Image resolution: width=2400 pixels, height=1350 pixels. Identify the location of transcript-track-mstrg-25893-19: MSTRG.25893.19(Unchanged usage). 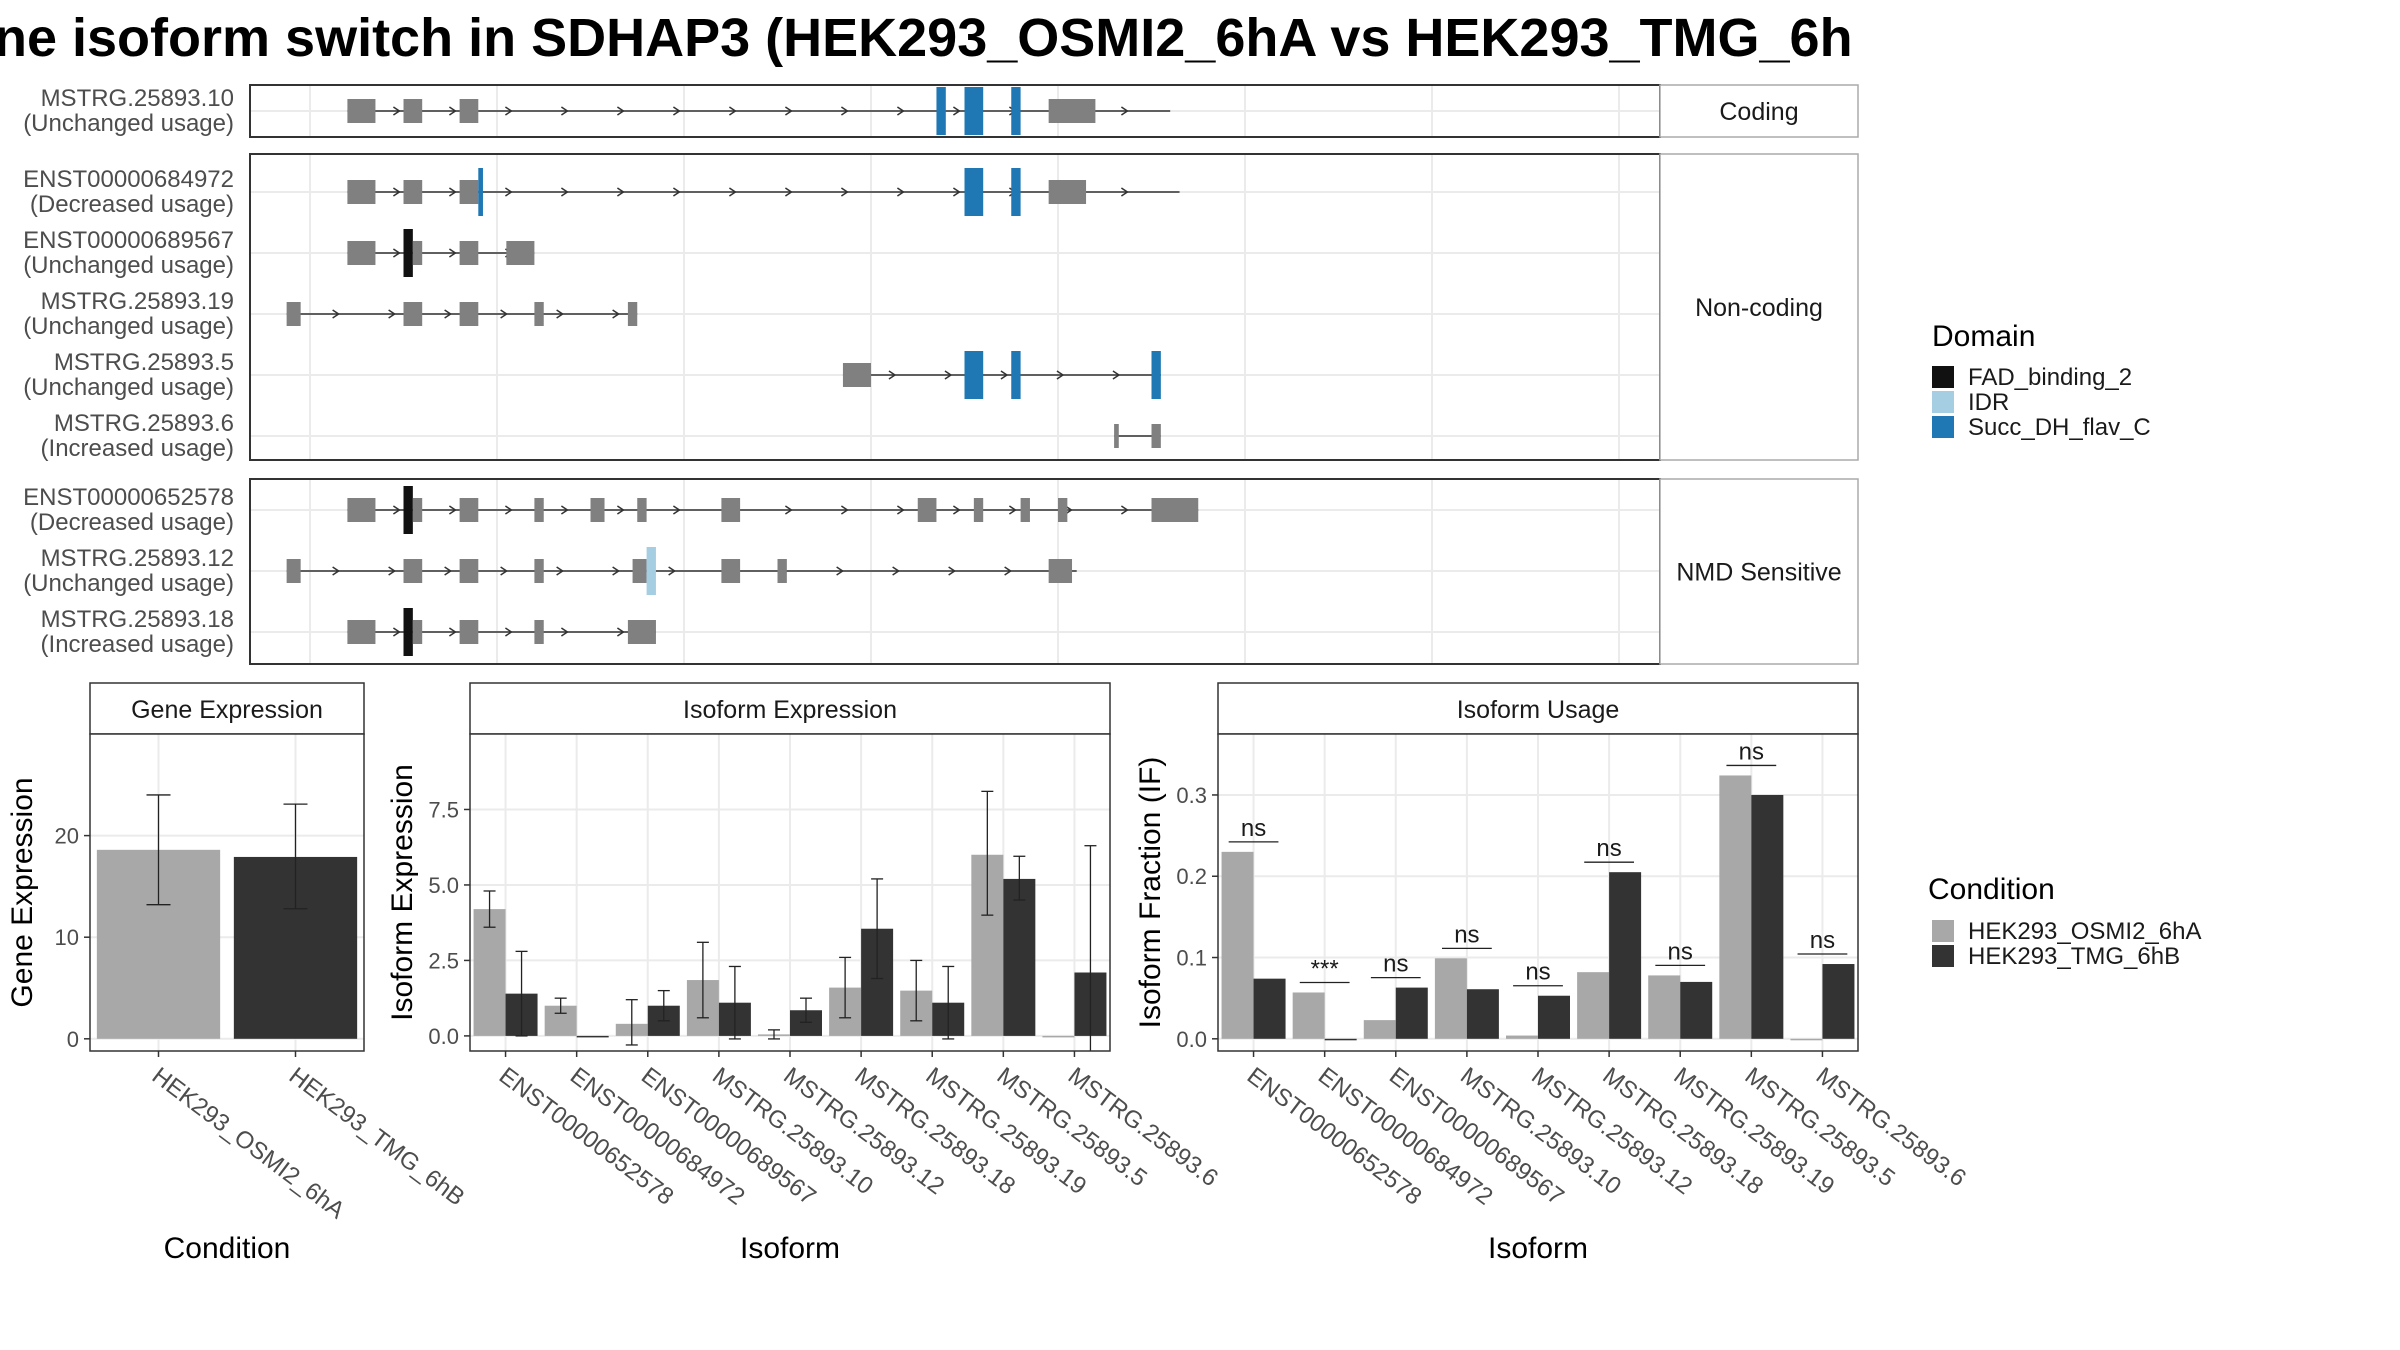
(330, 314).